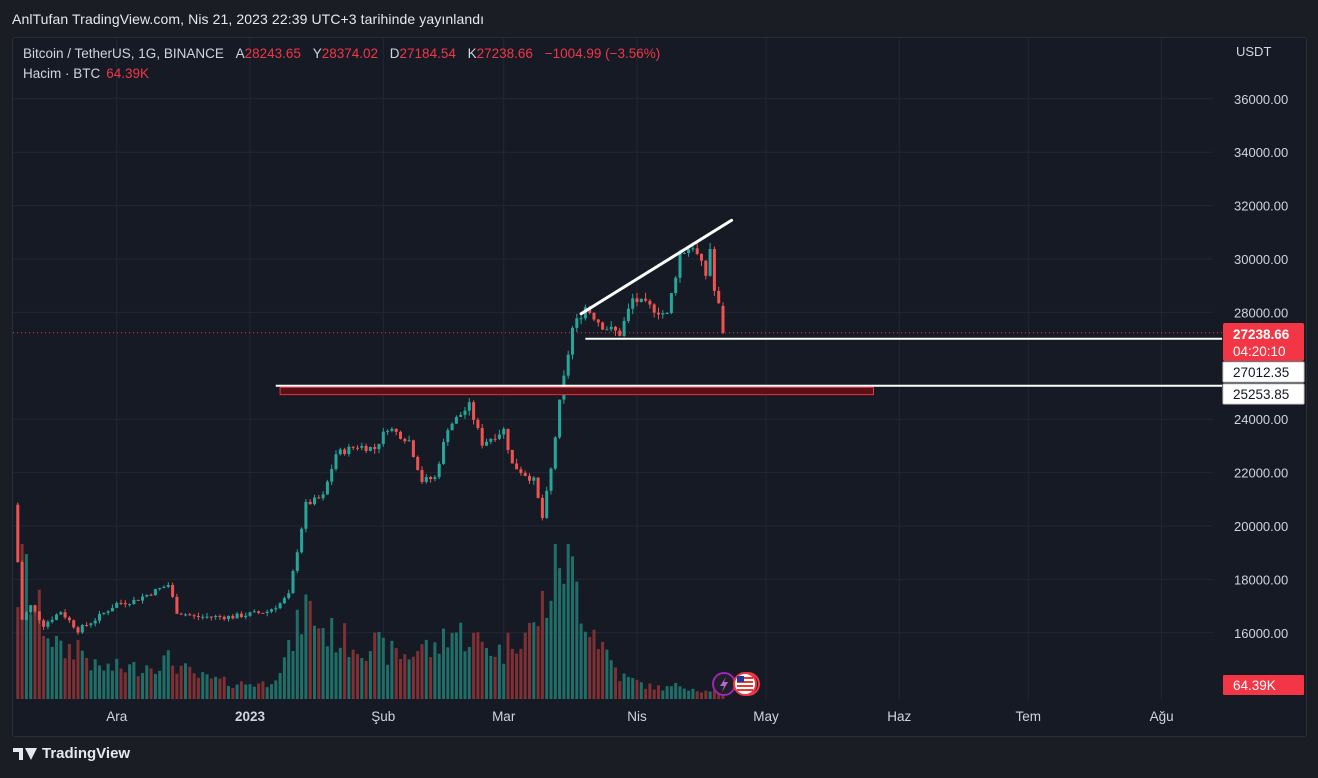  I want to click on y-tick-label: 28000.00, so click(1261, 312).